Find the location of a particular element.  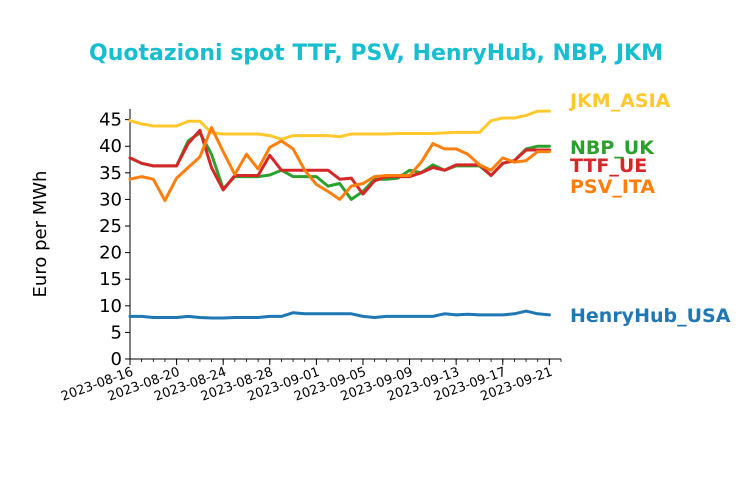

series-line-nbp-uk is located at coordinates (339, 166).